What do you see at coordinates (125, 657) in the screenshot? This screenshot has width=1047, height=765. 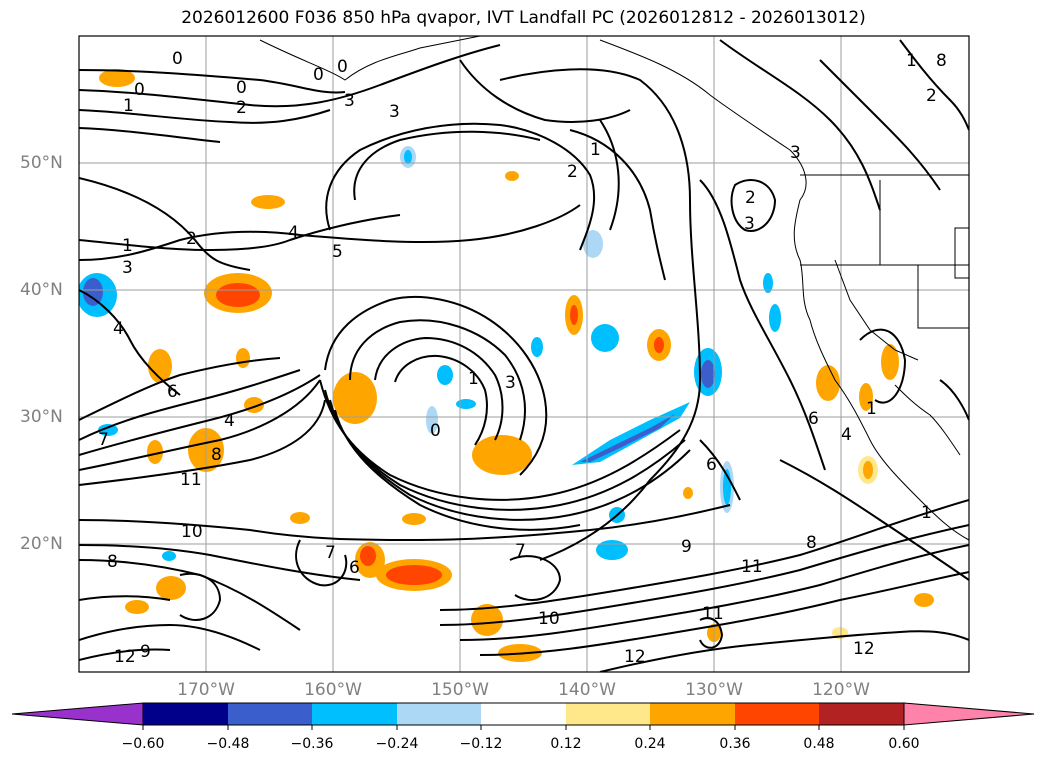 I see `contour-label: 12` at bounding box center [125, 657].